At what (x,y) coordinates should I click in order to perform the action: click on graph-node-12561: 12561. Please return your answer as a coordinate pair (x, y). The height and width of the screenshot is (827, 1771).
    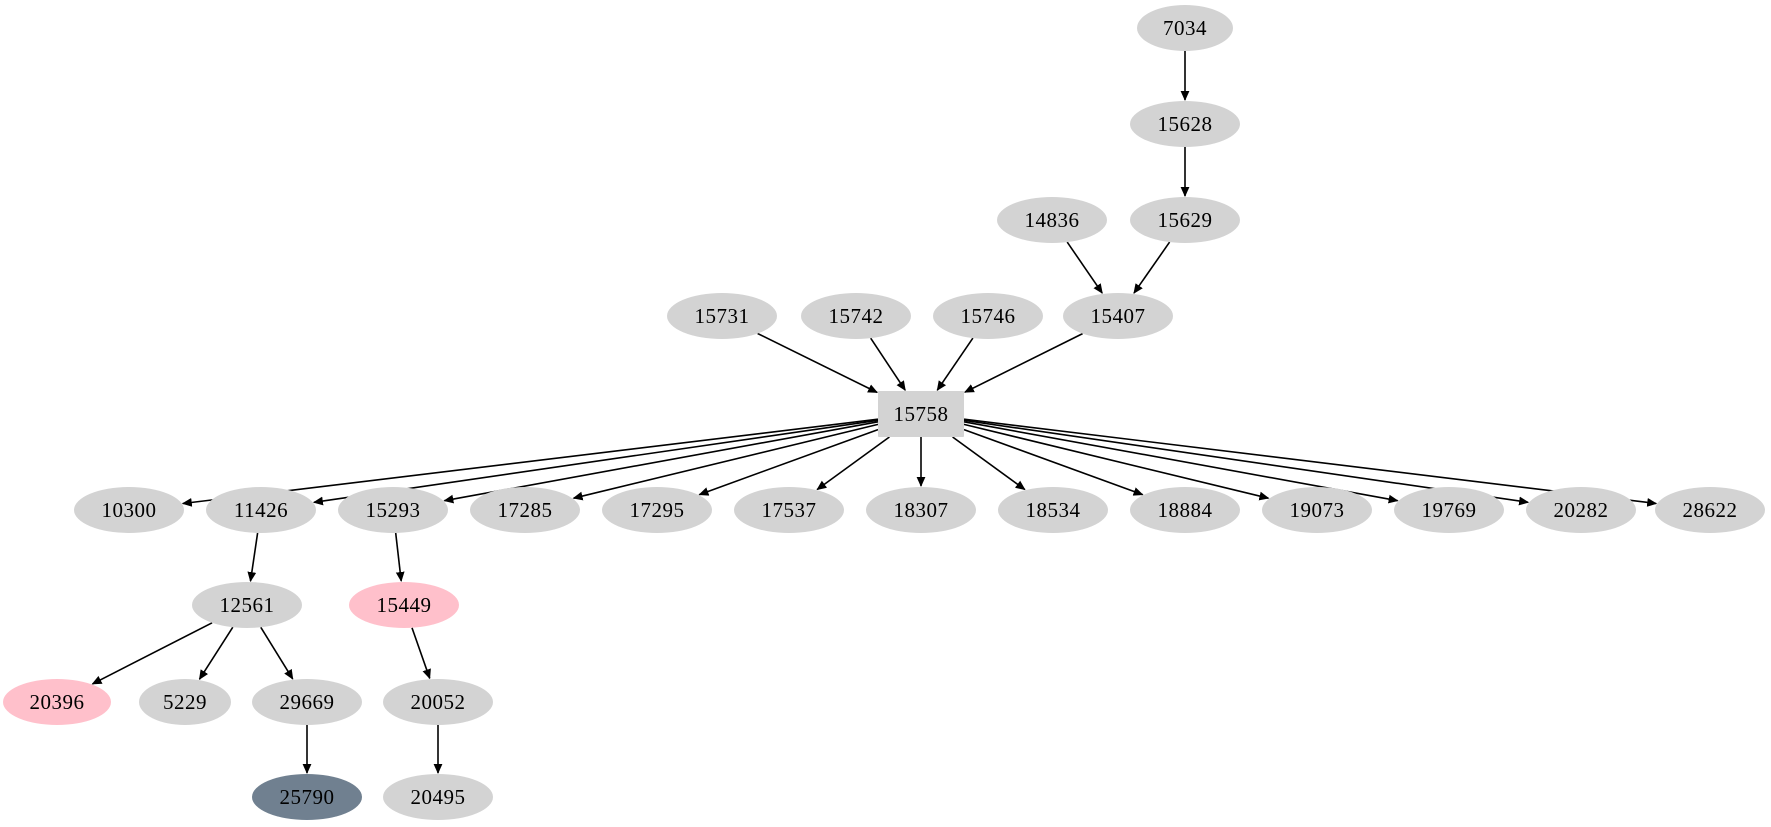
    Looking at the image, I should click on (247, 605).